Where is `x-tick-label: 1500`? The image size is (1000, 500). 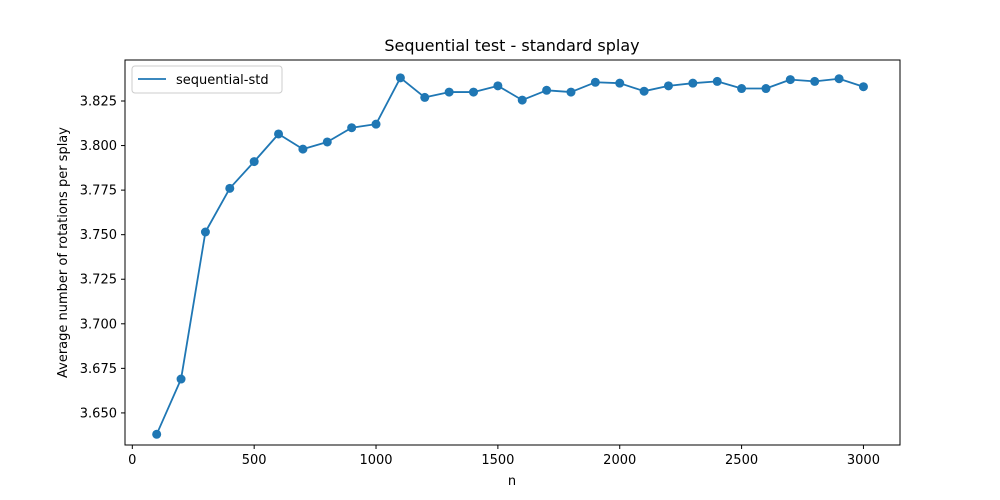 x-tick-label: 1500 is located at coordinates (497, 460).